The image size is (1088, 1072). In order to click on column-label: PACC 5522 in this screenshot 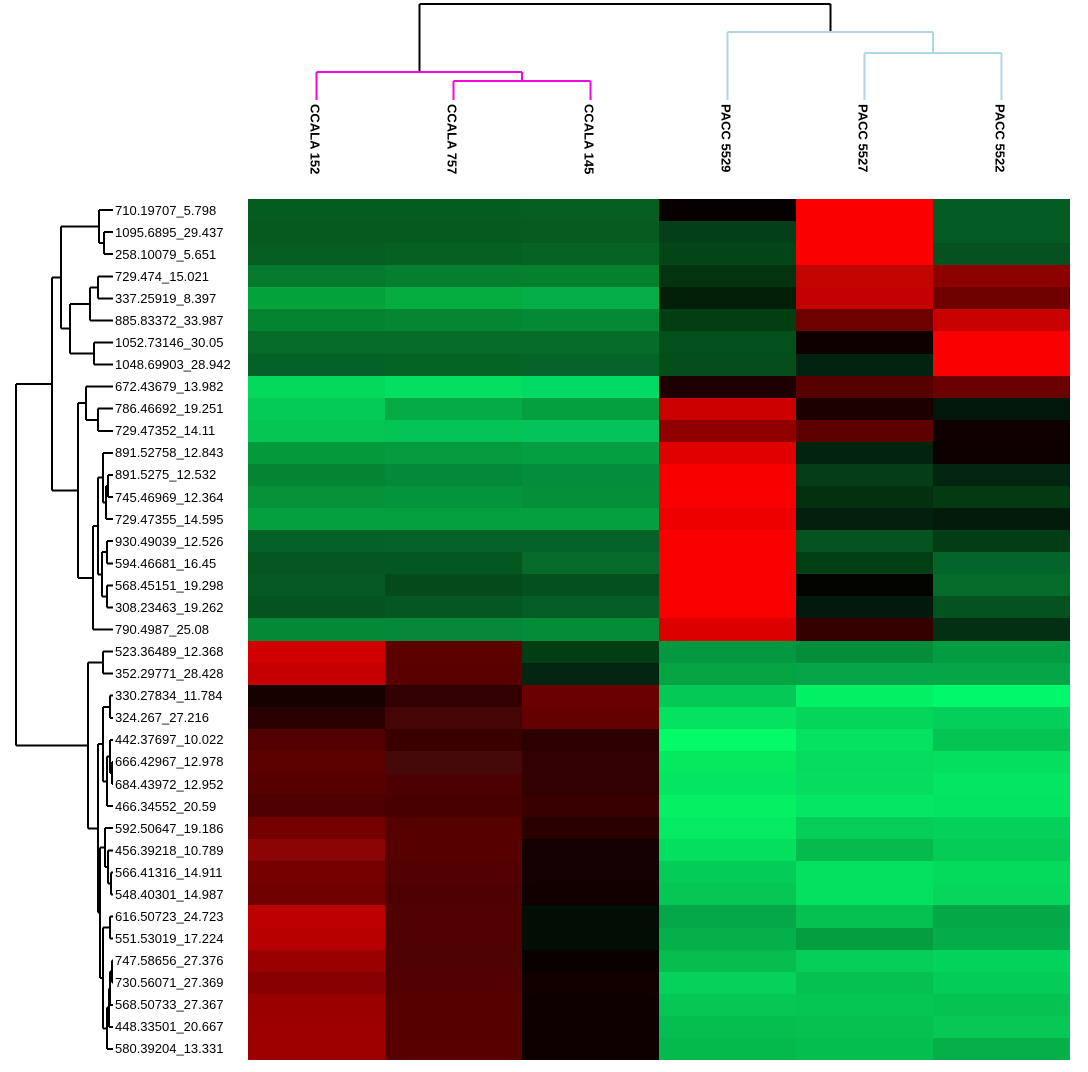, I will do `click(1000, 138)`.